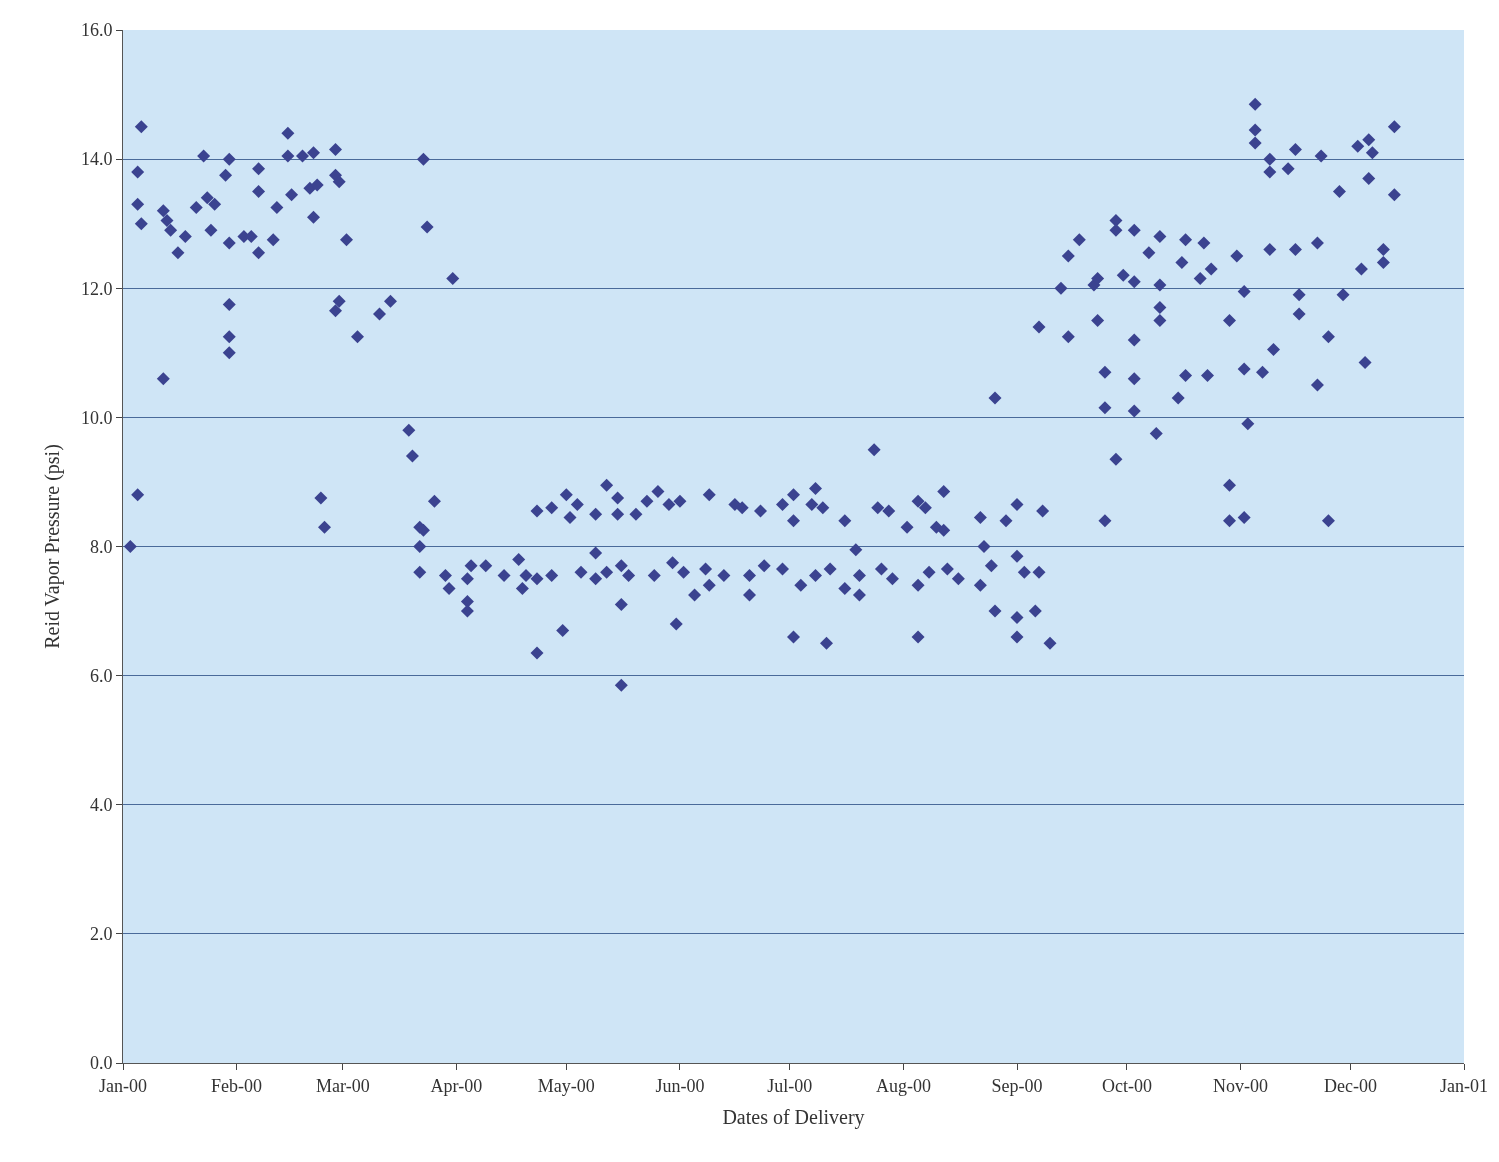  What do you see at coordinates (96, 159) in the screenshot?
I see `y-tick-label: 14.0` at bounding box center [96, 159].